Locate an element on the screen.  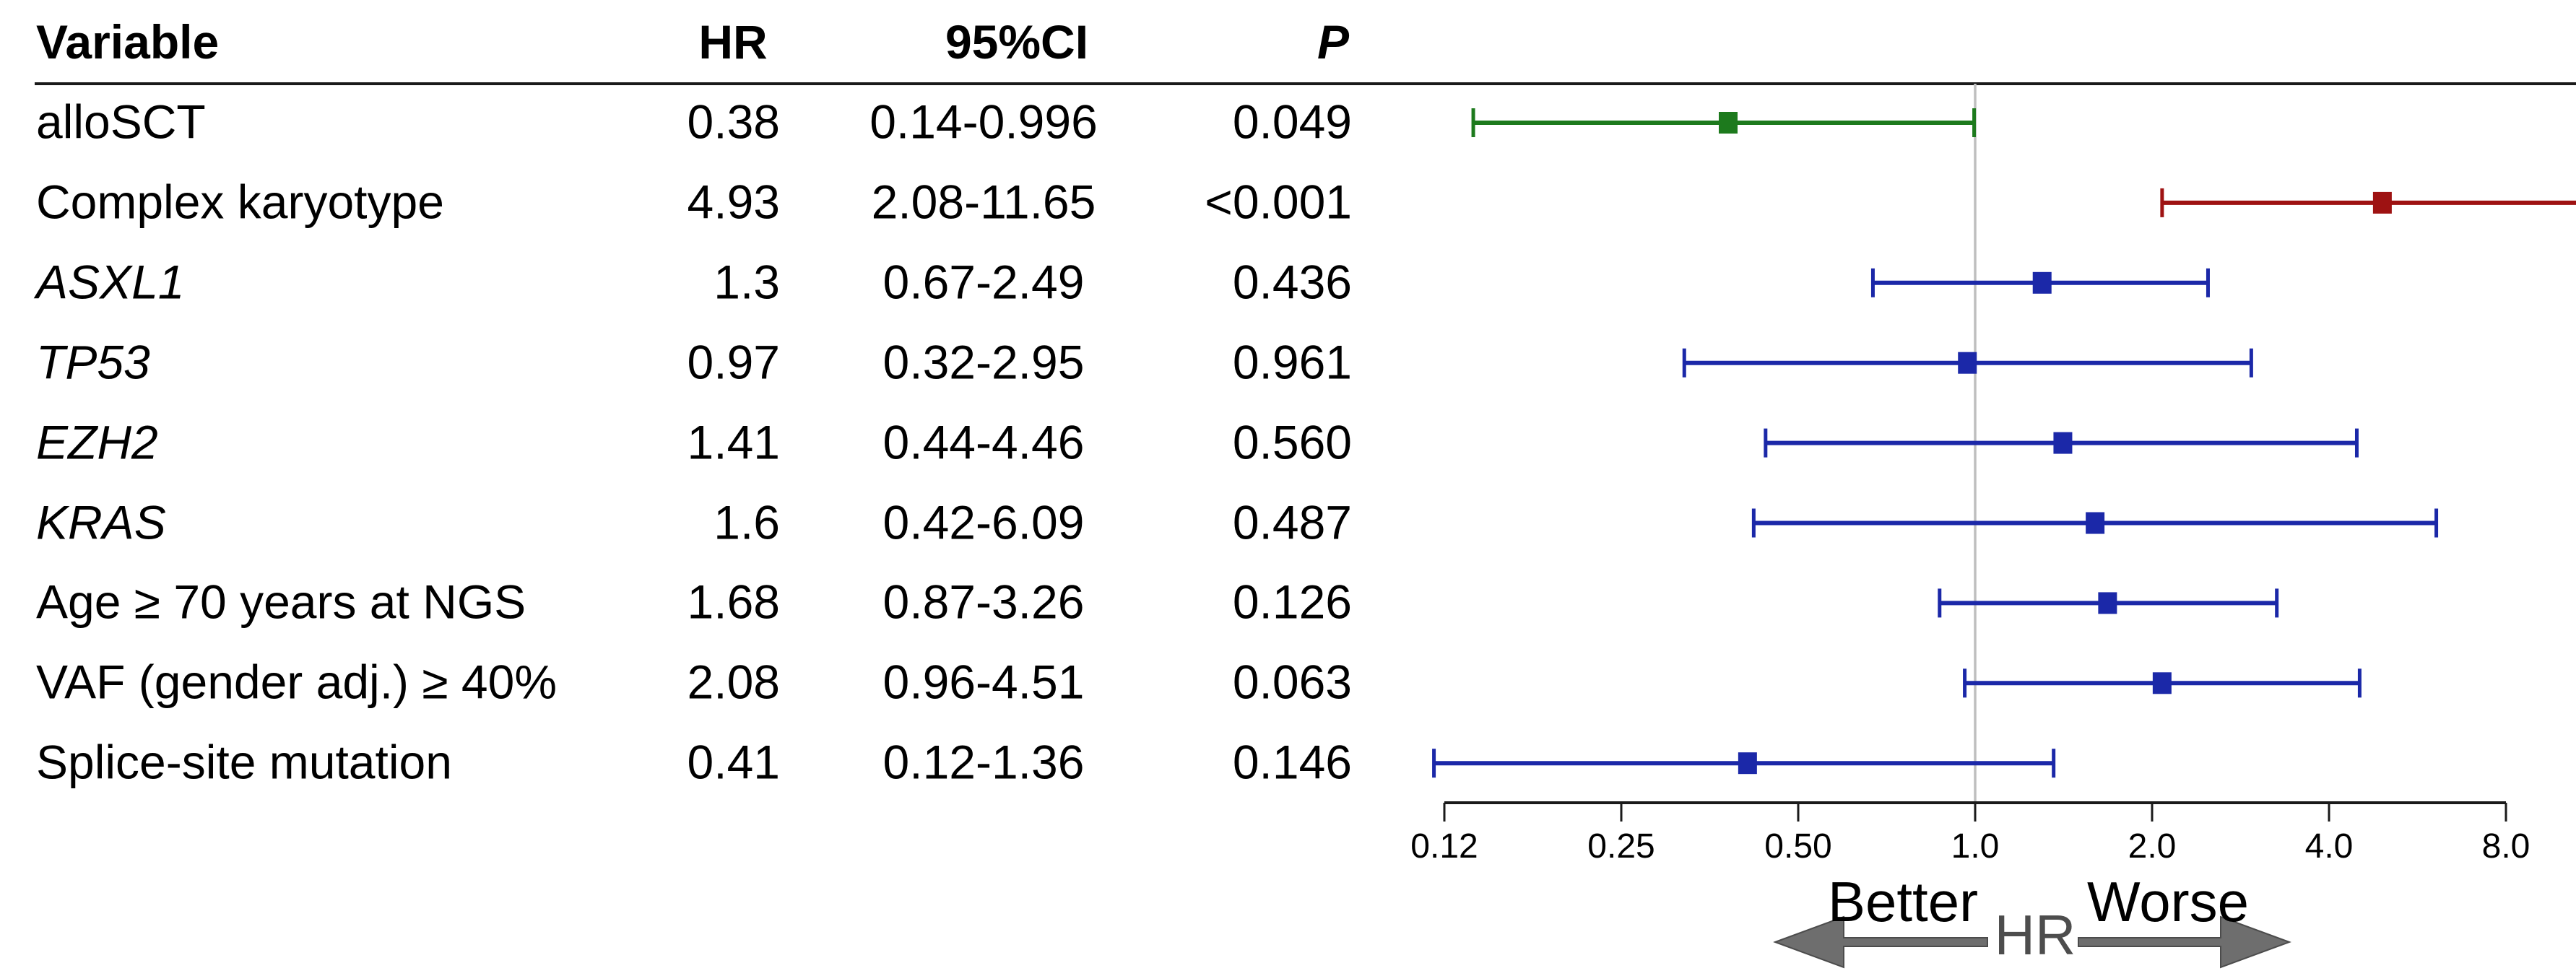
row-ci-value: 2.08-11.65 is located at coordinates (983, 202).